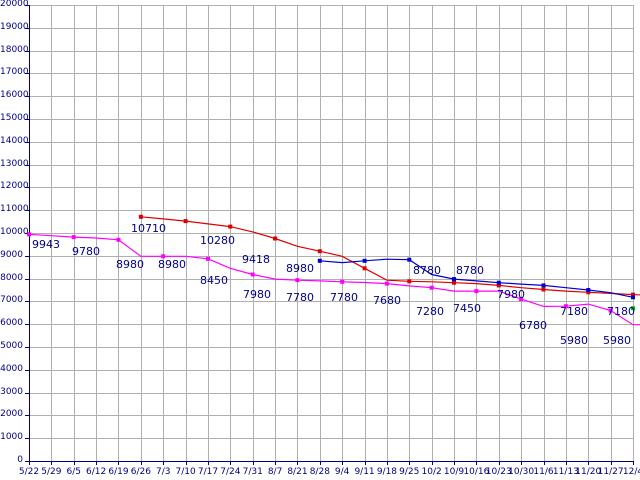  Describe the element at coordinates (148, 228) in the screenshot. I see `data-point-label: 10710` at that location.